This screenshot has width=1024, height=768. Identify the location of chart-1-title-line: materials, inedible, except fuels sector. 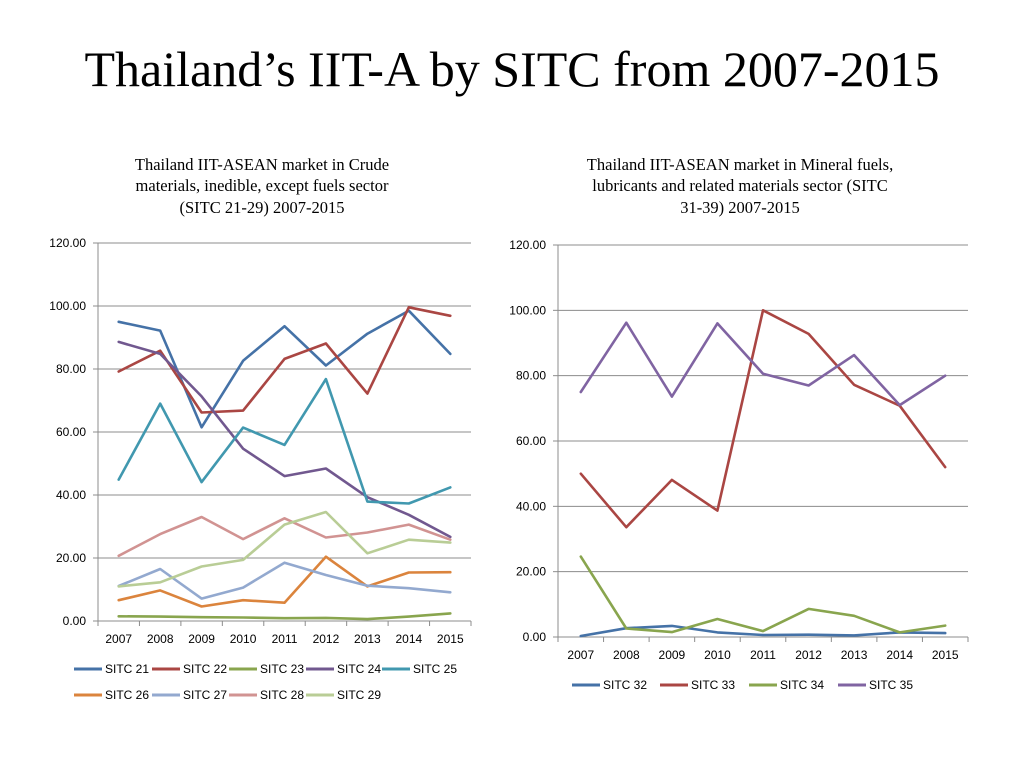
(262, 186).